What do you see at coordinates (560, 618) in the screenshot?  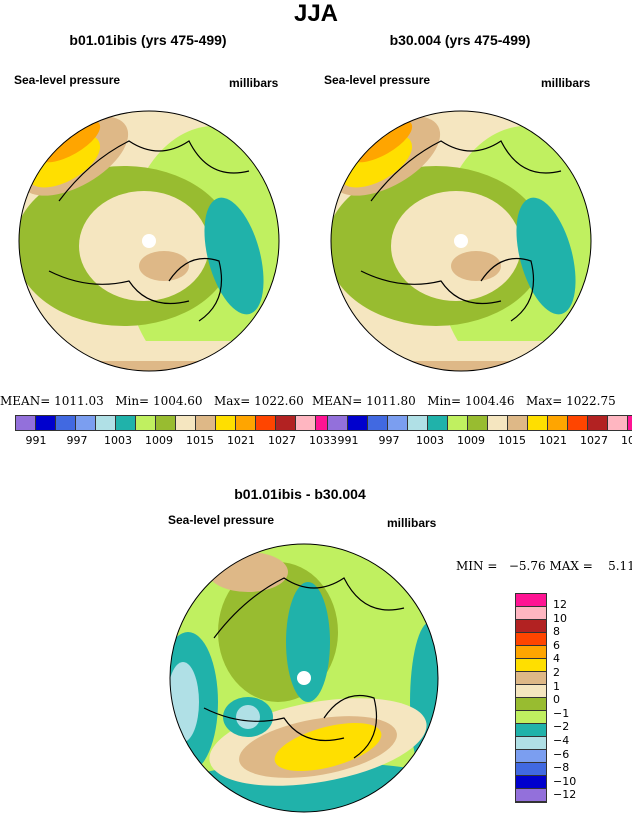 I see `colorbar-tick-label: 10` at bounding box center [560, 618].